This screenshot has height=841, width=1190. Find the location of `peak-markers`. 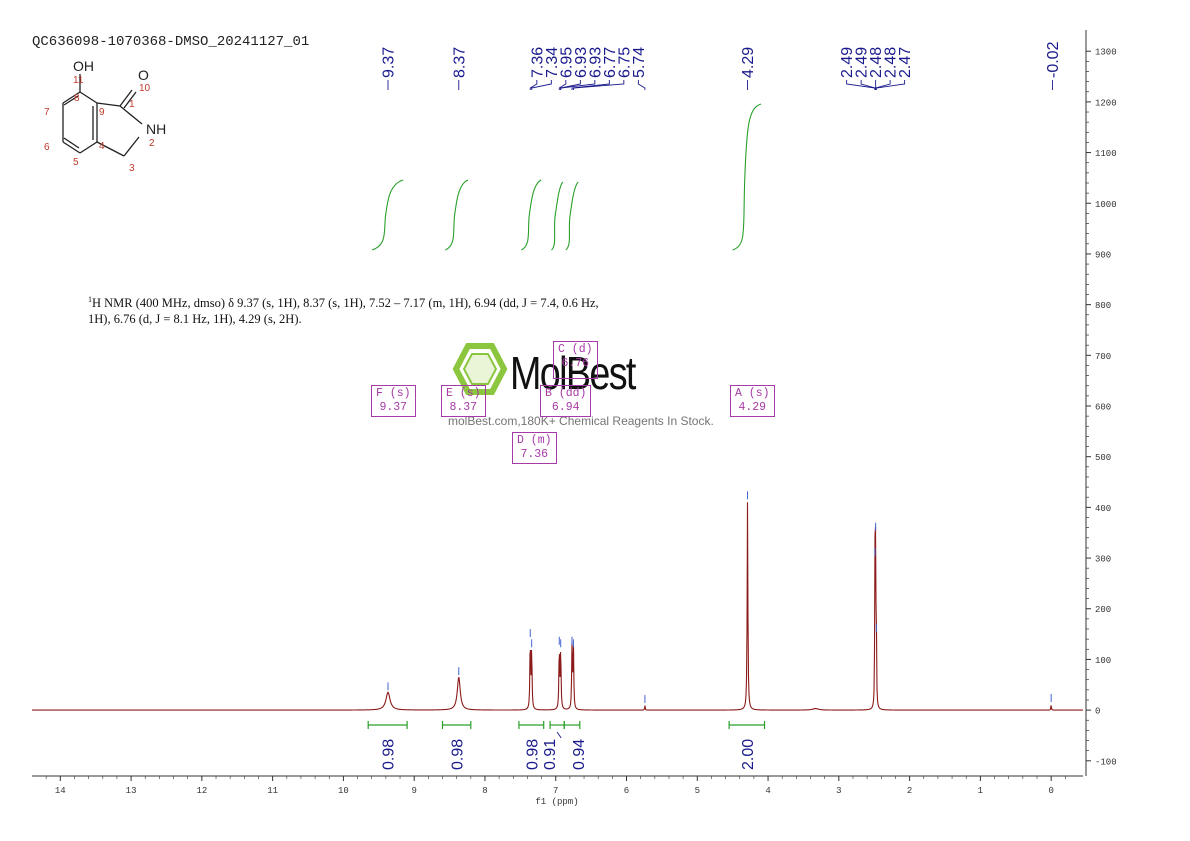

peak-markers is located at coordinates (719, 597).